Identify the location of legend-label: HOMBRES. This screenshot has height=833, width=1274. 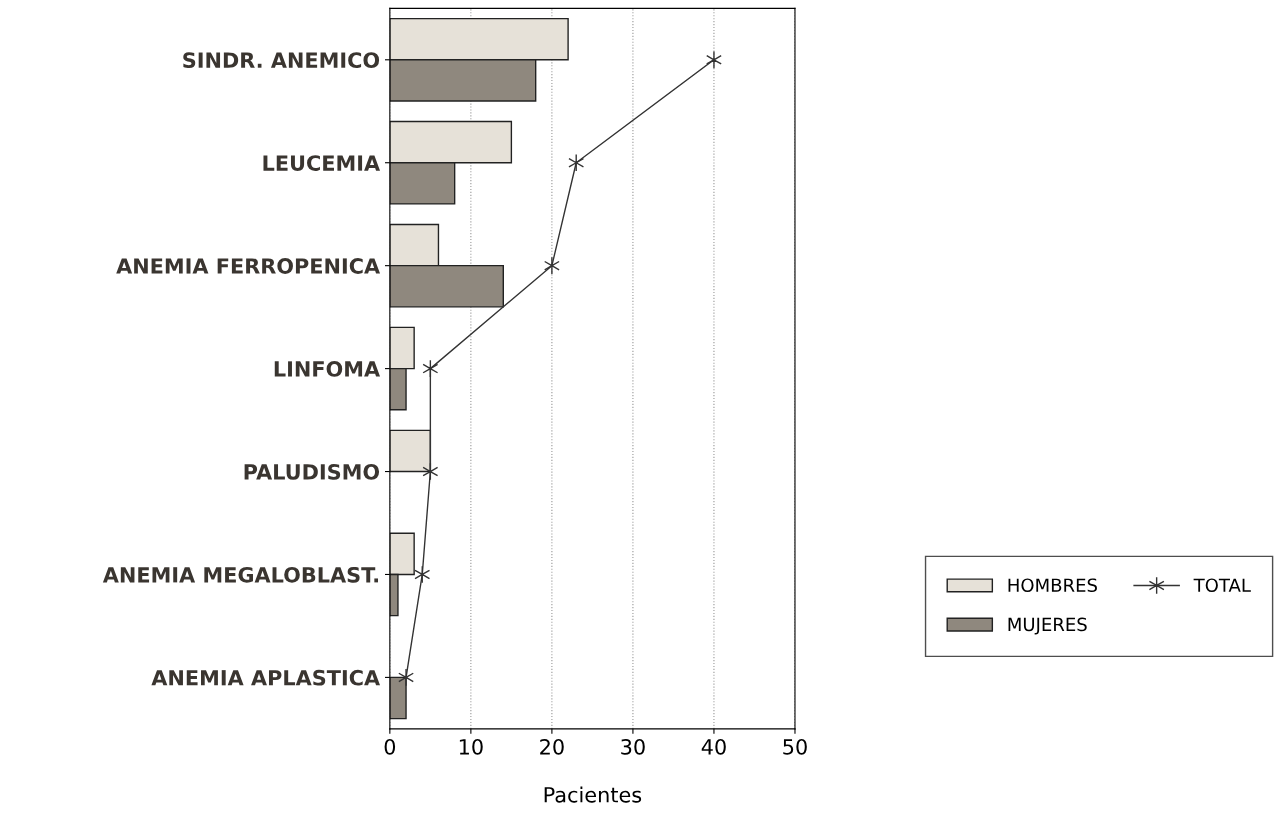
(1052, 585).